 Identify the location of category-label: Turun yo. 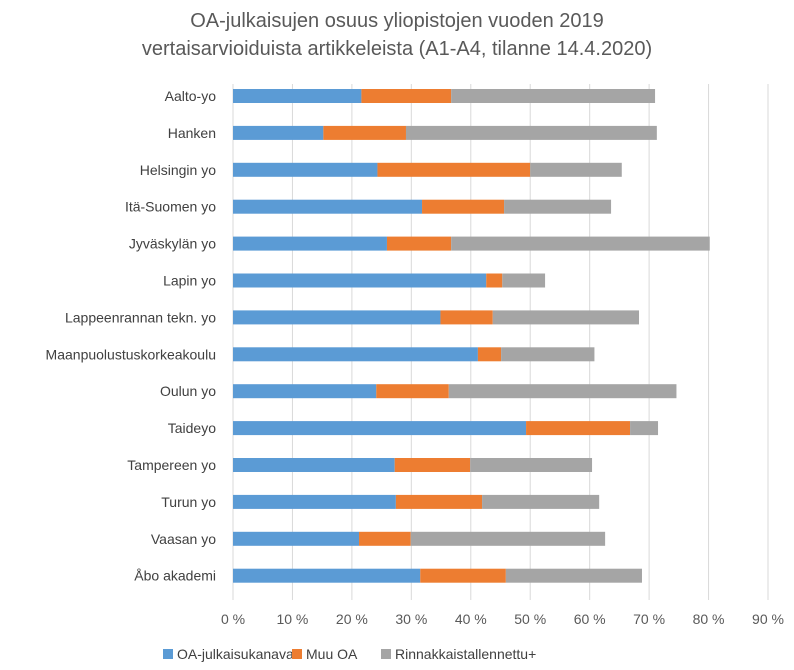
(188, 502).